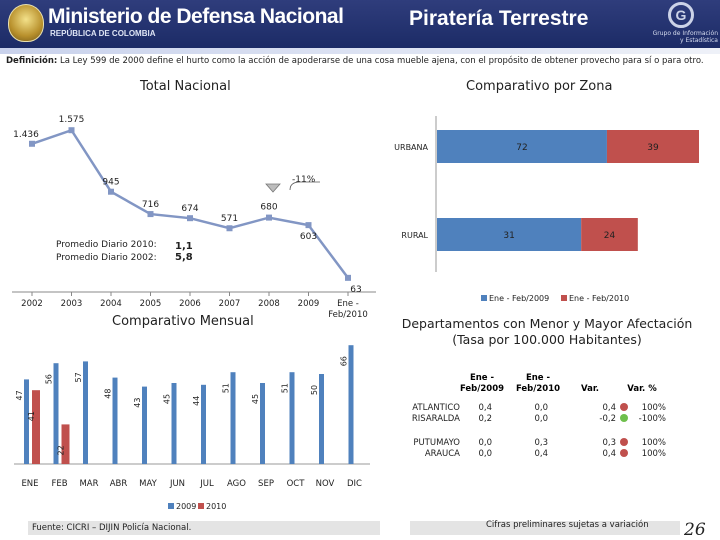 The image size is (720, 540). I want to click on zona-category-urbana: URBANA, so click(411, 147).